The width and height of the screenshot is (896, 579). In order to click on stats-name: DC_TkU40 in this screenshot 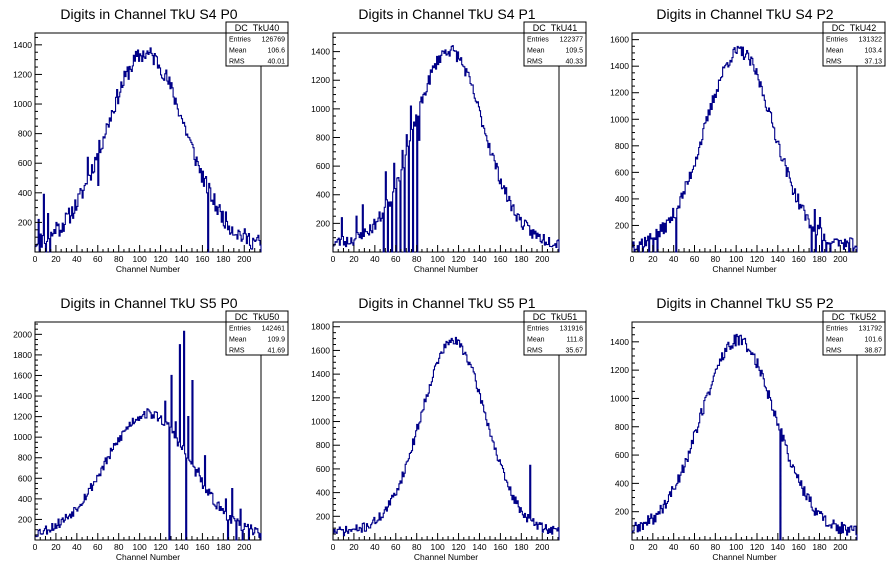, I will do `click(257, 28)`.